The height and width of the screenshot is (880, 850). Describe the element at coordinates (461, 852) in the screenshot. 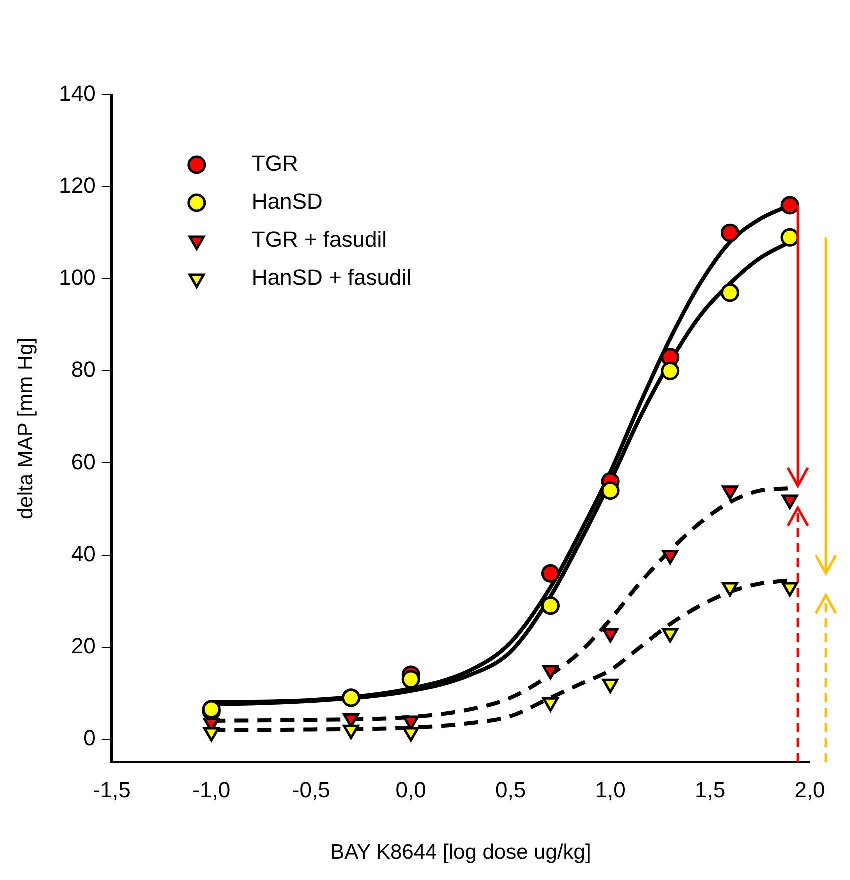

I see `x-axis-title: BAY K8644 [log dose ug/kg]` at that location.